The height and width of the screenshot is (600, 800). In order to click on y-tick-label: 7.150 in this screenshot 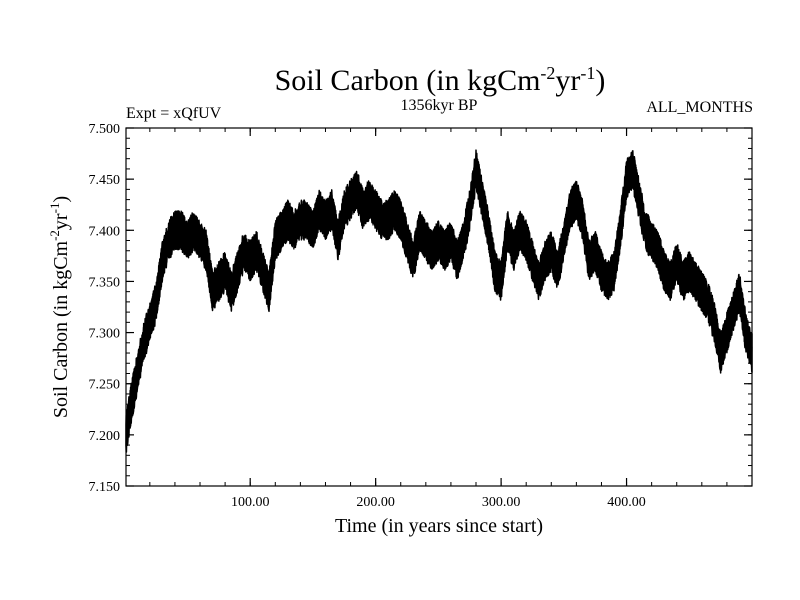, I will do `click(105, 487)`.